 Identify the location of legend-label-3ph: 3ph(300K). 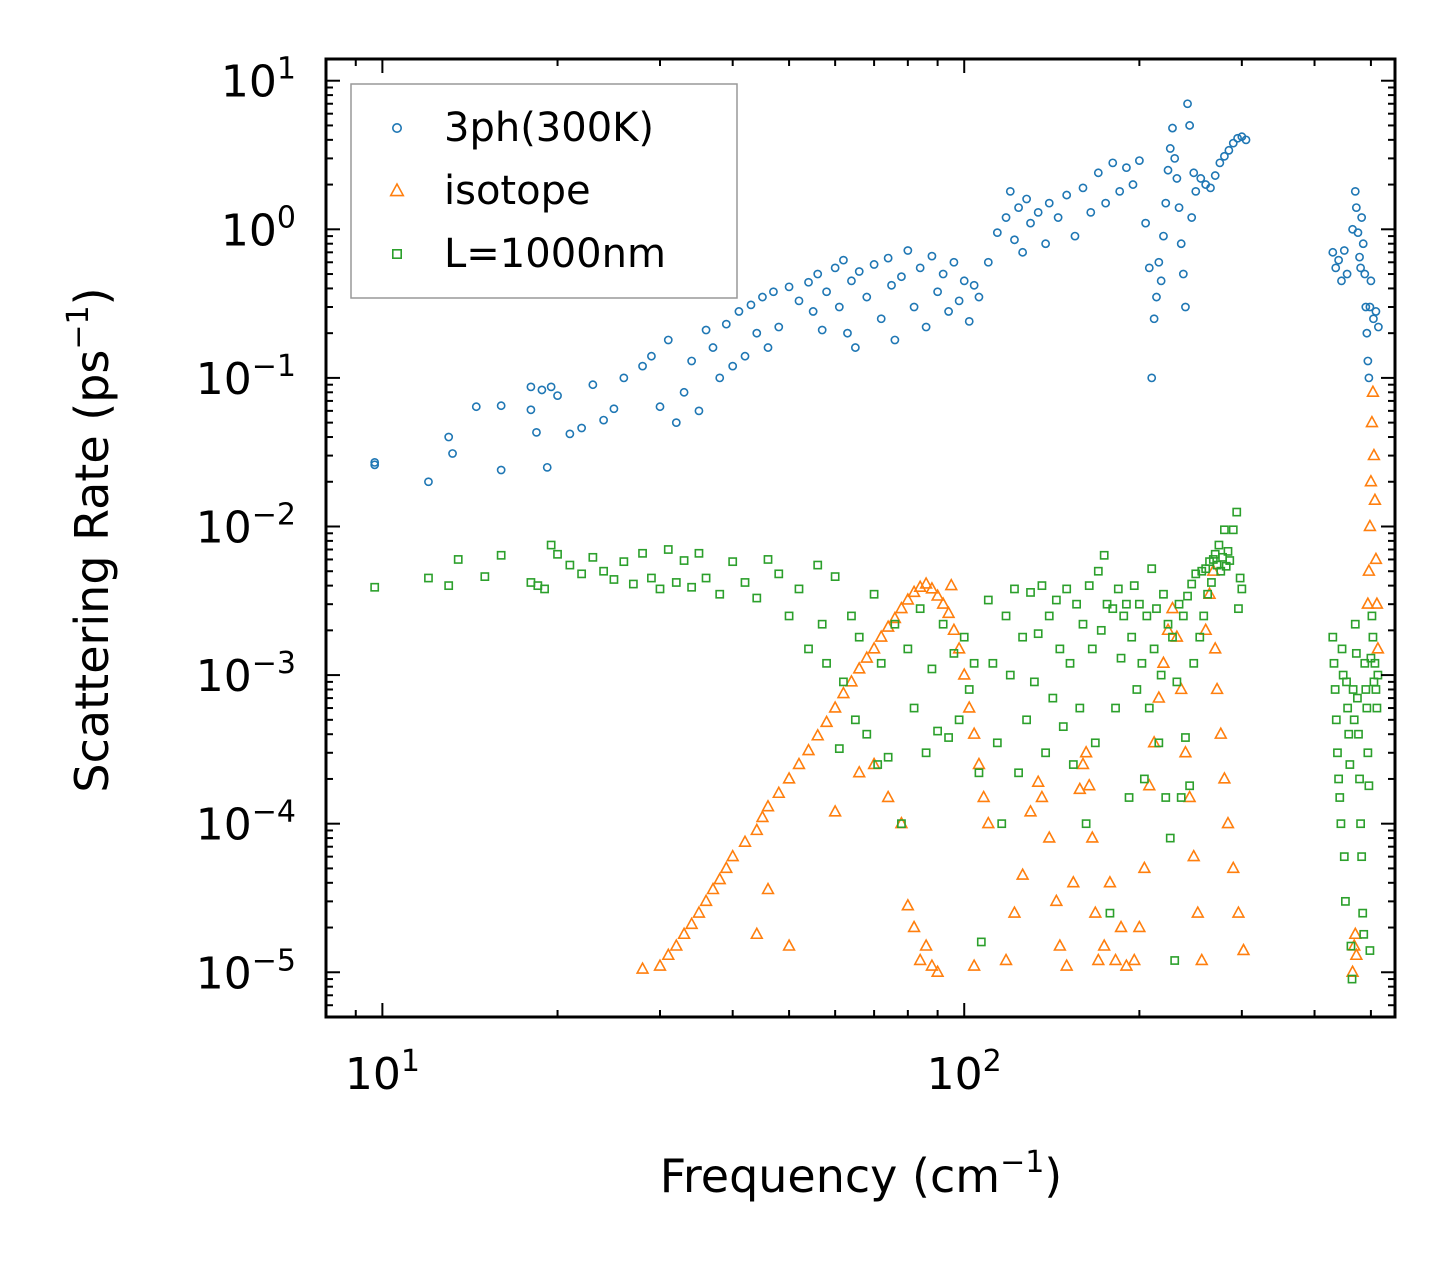
(549, 128).